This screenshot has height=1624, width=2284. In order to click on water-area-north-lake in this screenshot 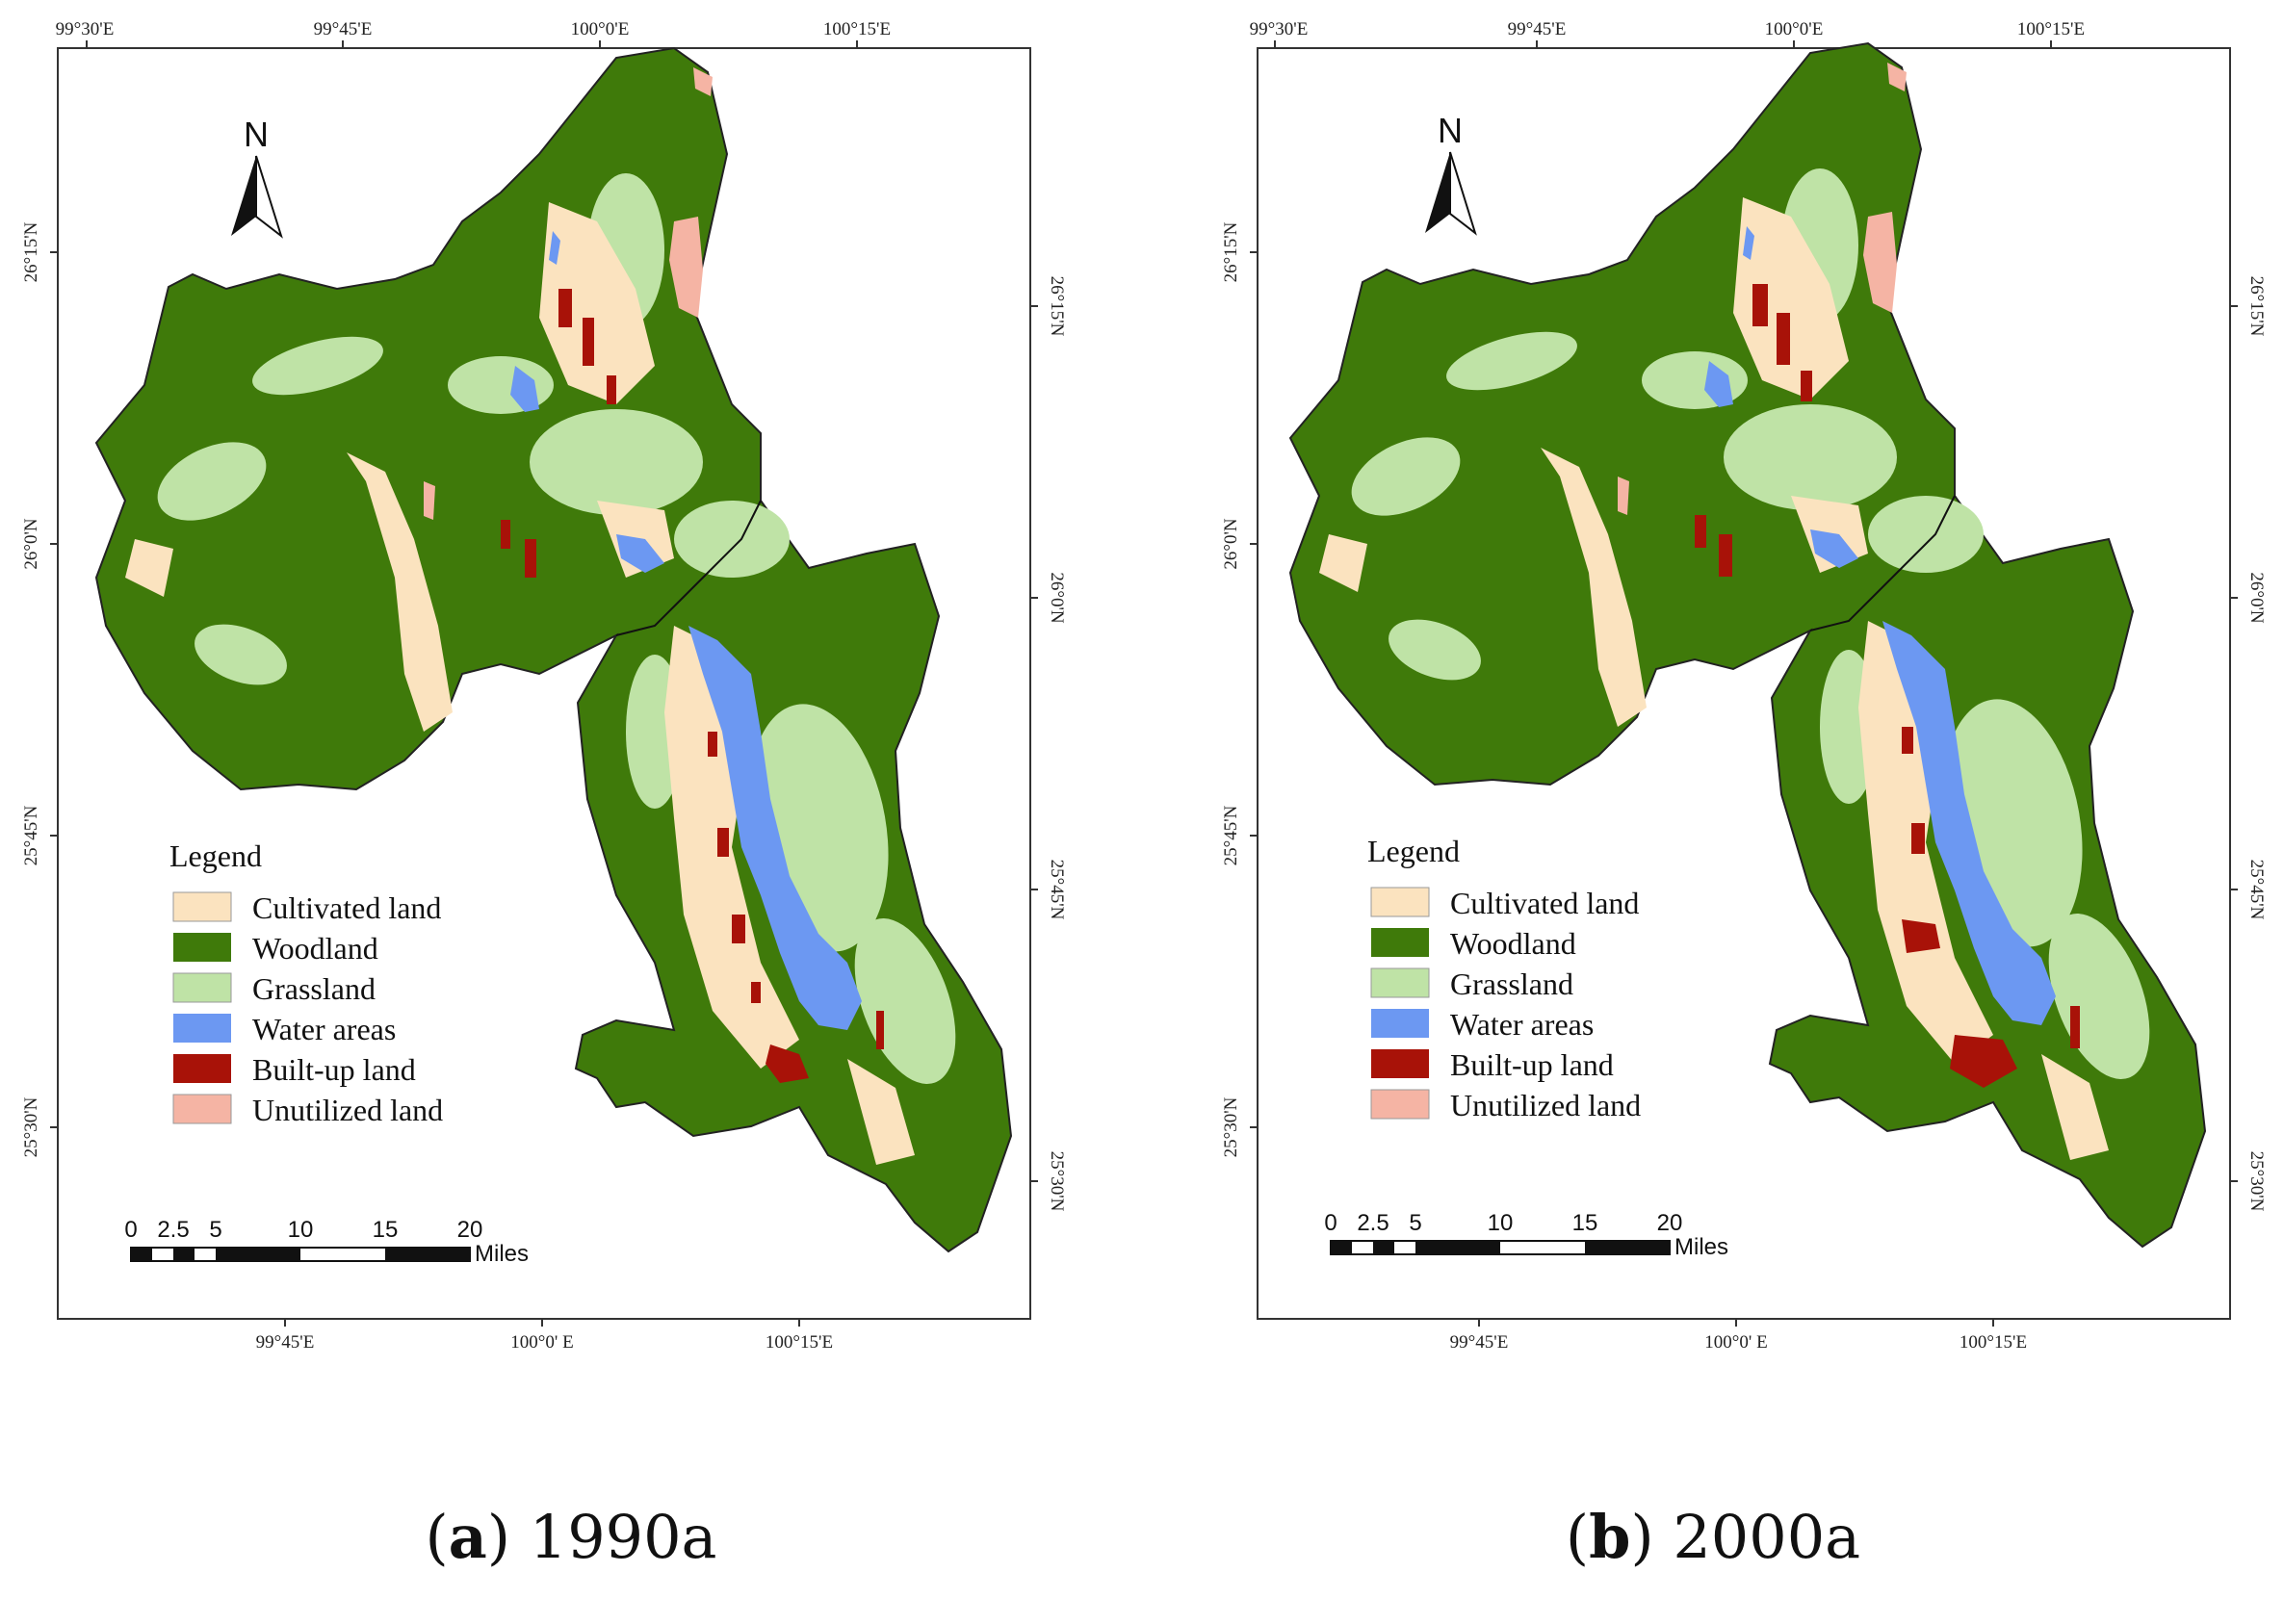, I will do `click(640, 553)`.